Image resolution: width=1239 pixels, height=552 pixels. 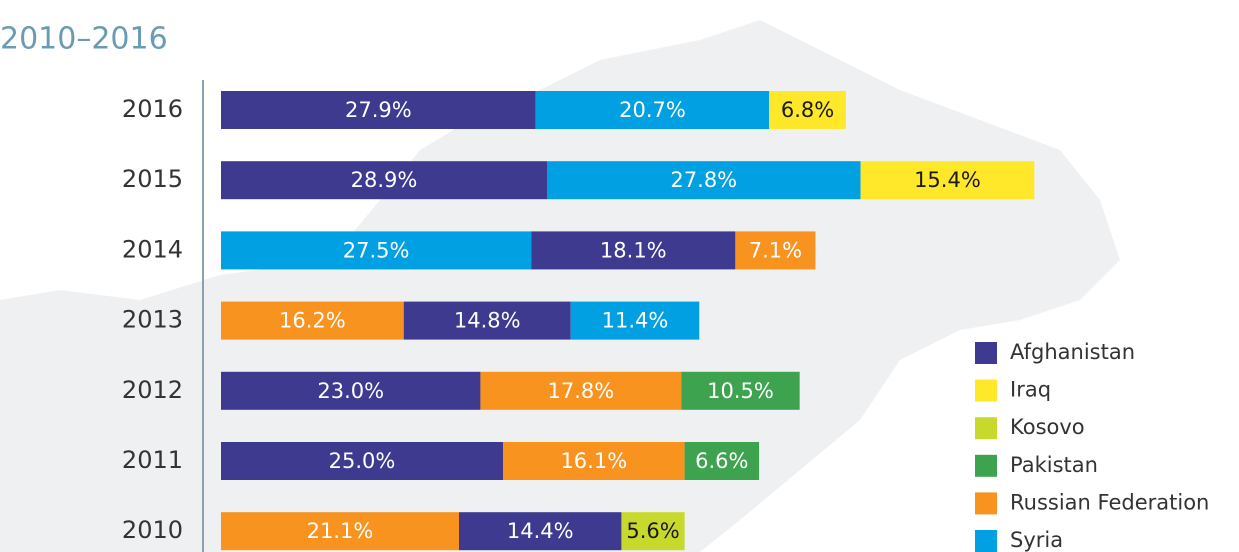 I want to click on data-label: 18.1%, so click(x=633, y=250).